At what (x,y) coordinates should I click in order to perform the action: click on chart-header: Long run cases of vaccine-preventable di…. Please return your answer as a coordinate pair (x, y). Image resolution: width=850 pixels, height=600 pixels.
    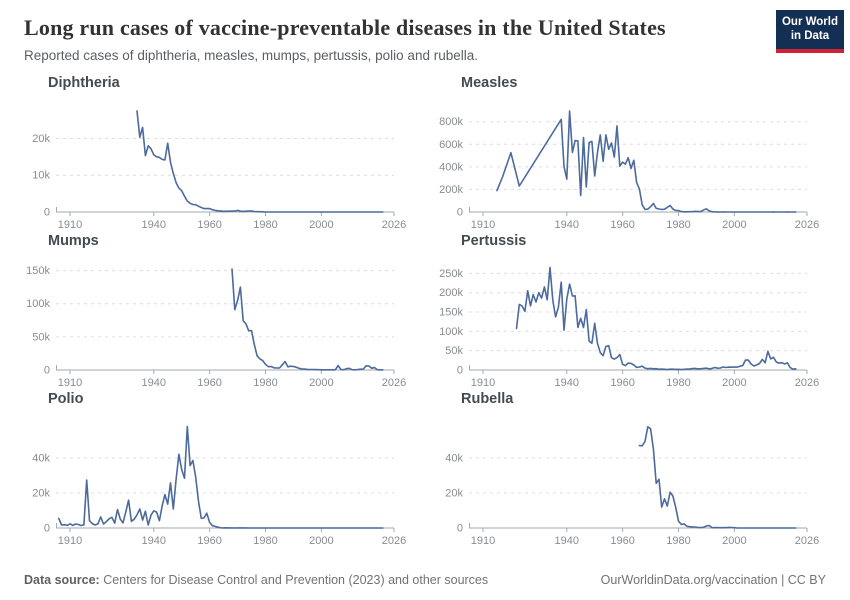
    Looking at the image, I should click on (425, 31).